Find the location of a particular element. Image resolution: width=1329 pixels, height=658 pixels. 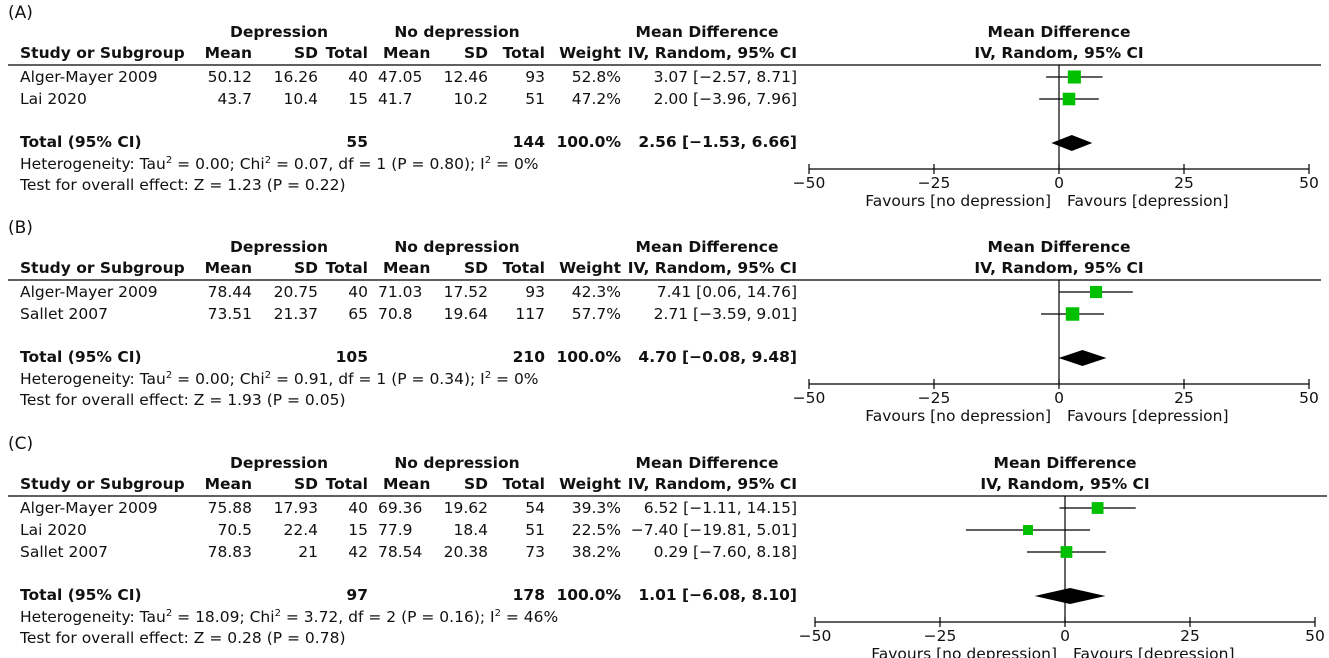

total-no-depression: 117 is located at coordinates (530, 314).